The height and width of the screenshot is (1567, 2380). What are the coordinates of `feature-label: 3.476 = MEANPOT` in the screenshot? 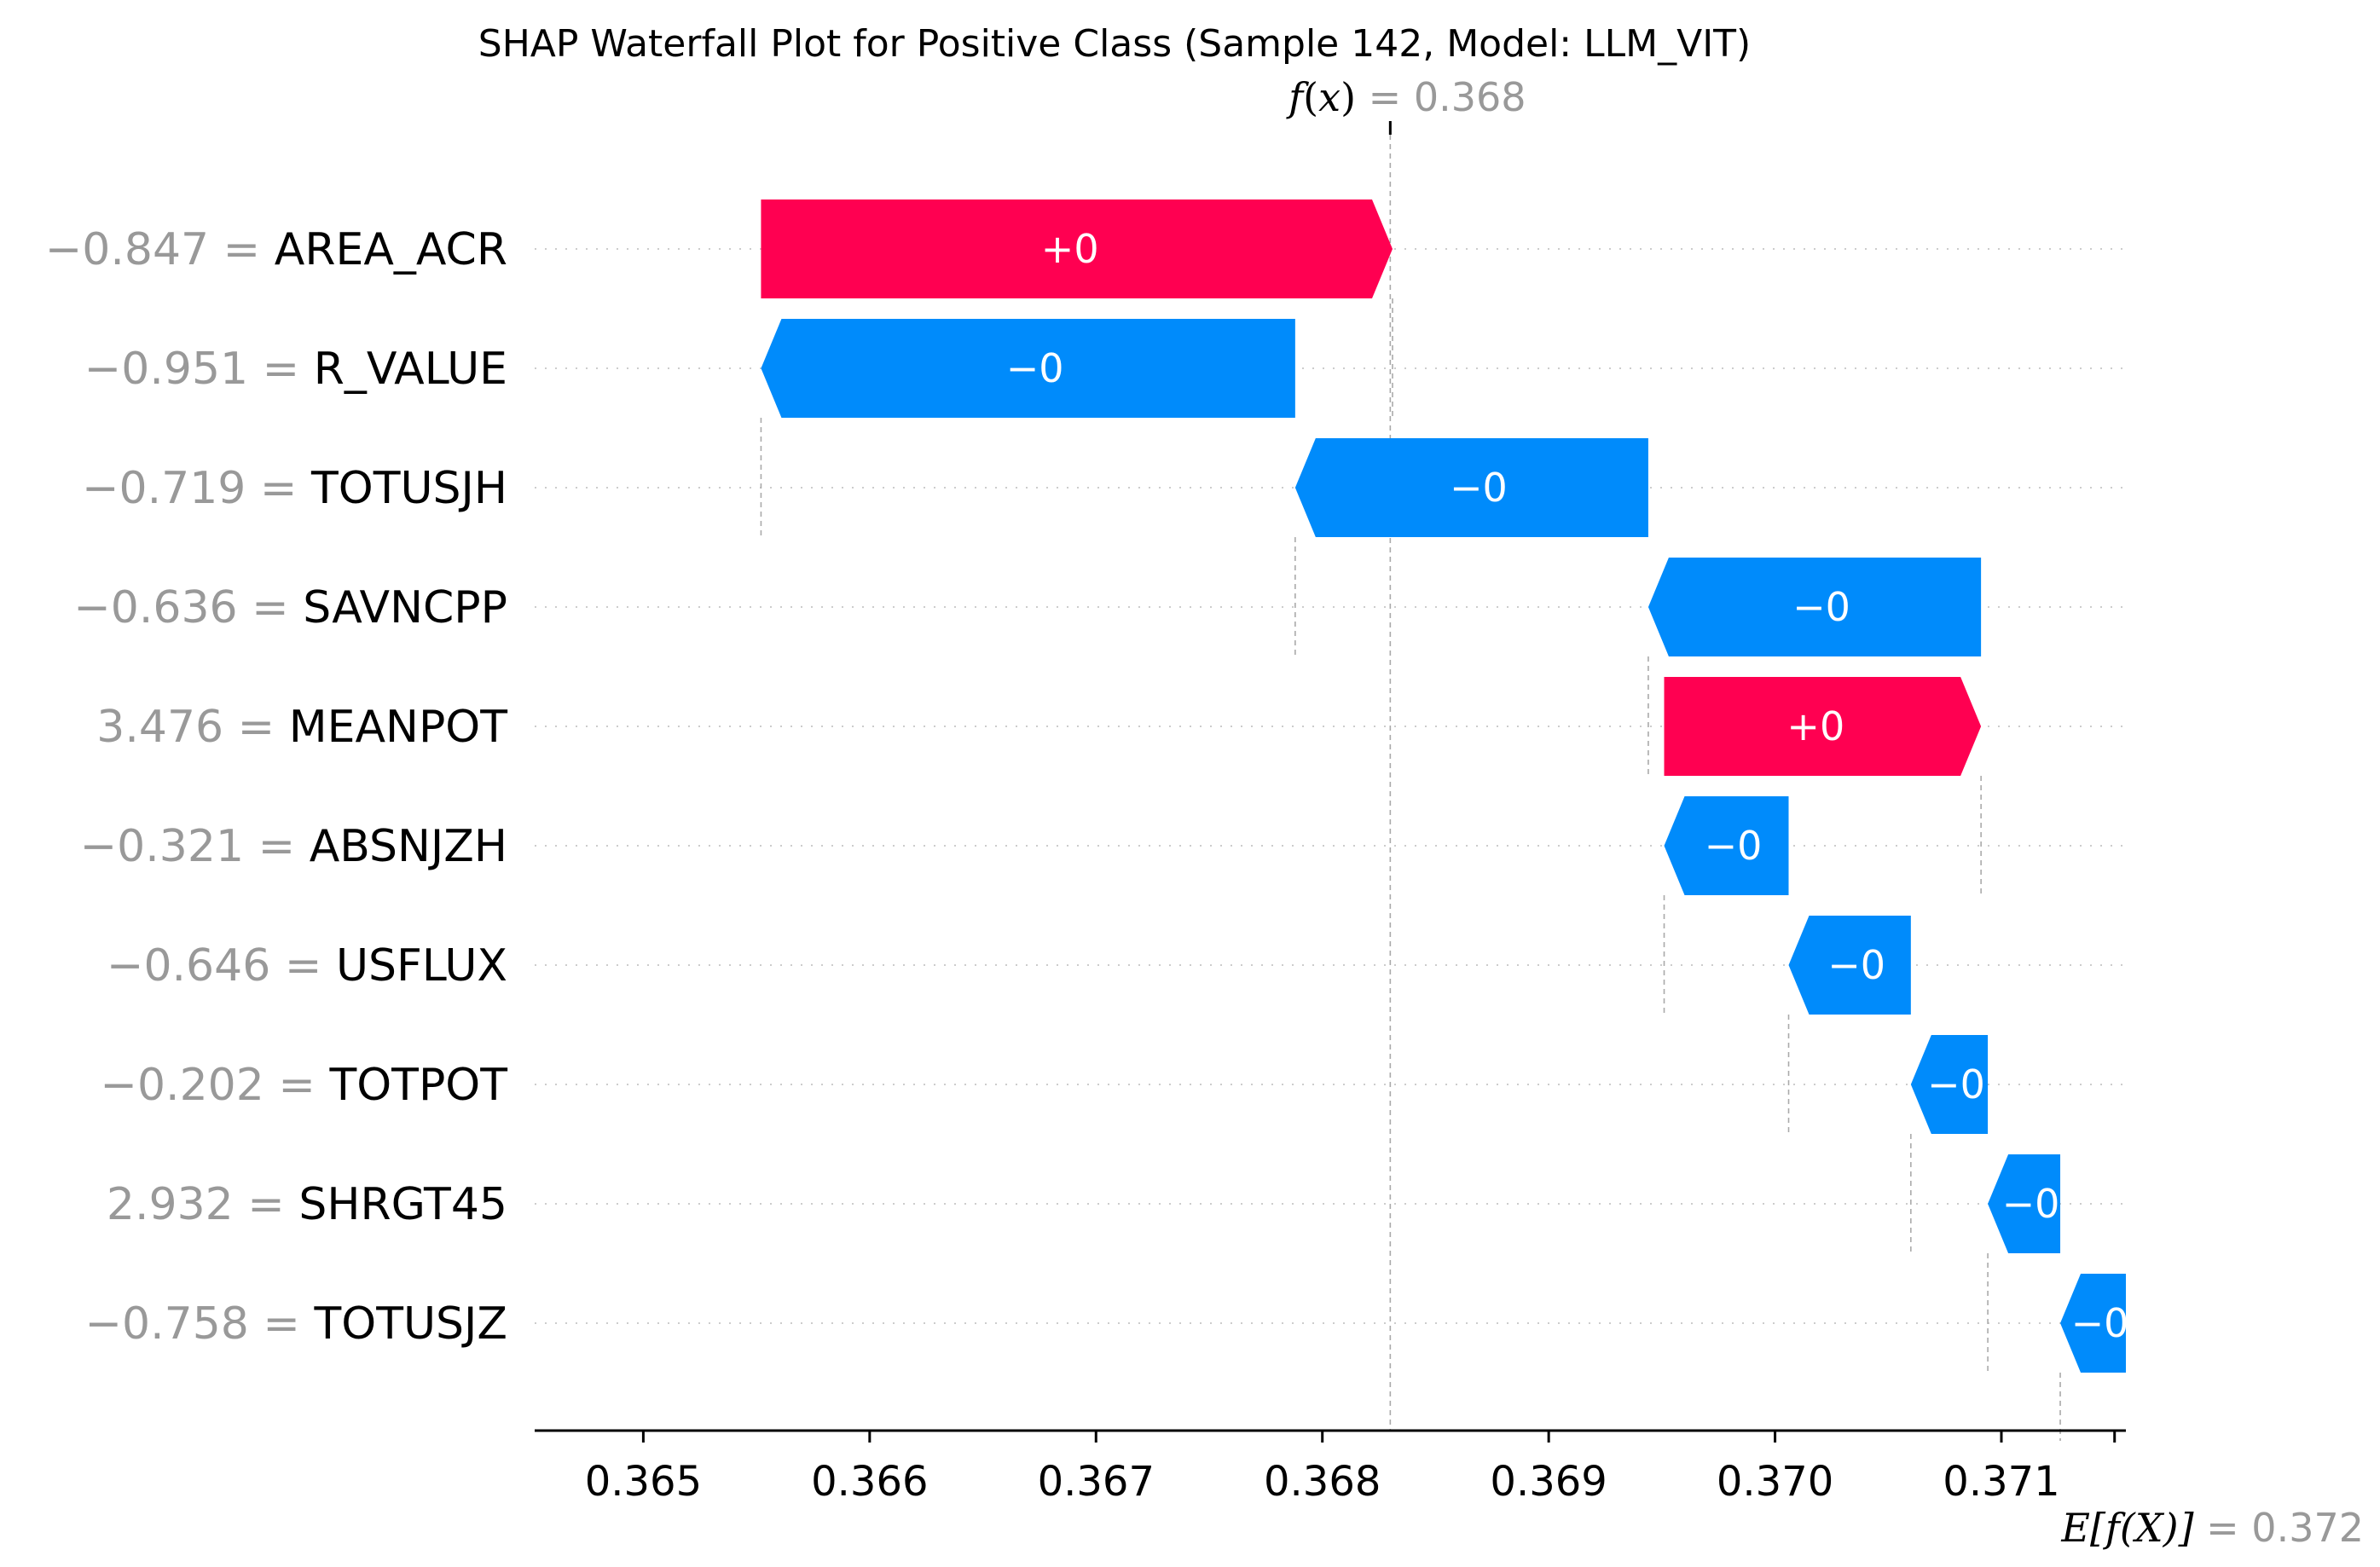 It's located at (301, 727).